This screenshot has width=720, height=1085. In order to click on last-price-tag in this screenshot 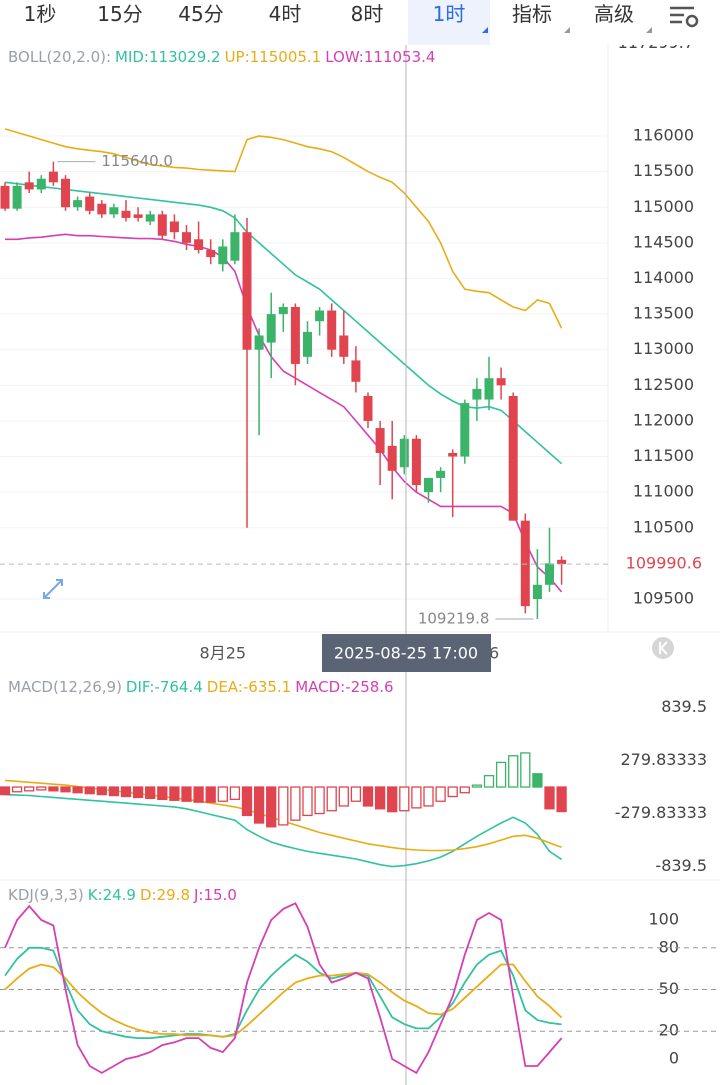, I will do `click(664, 564)`.